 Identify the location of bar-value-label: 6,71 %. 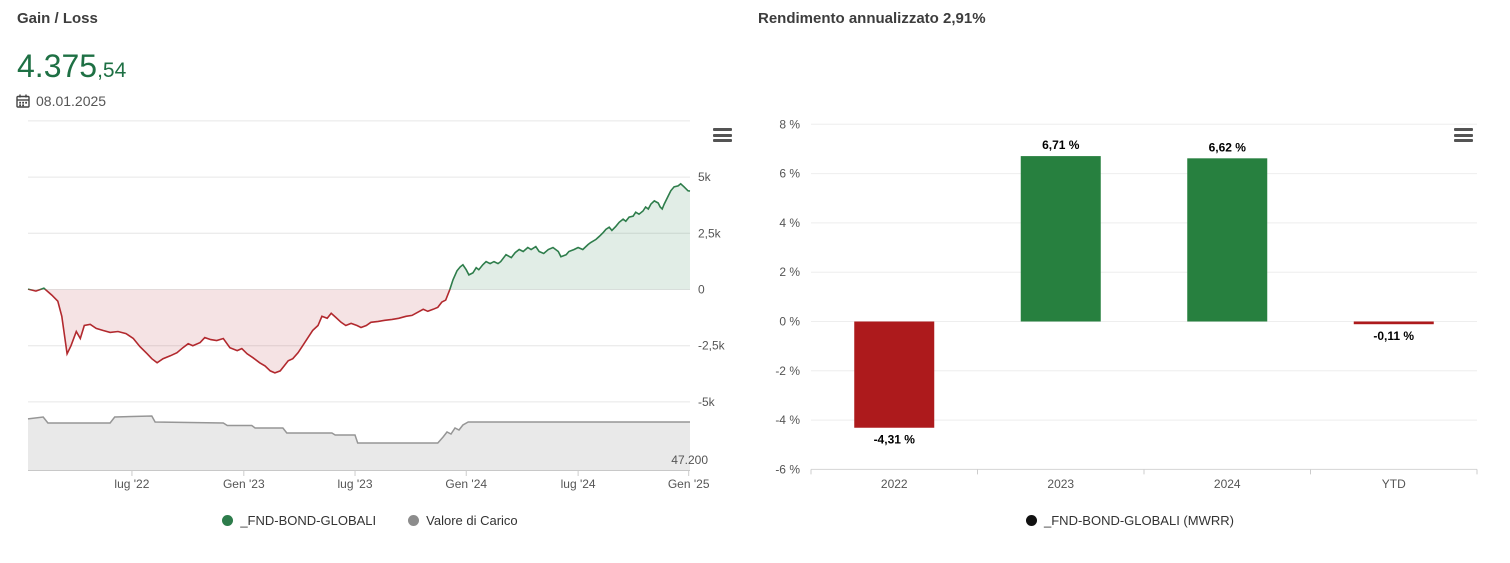
(1061, 145).